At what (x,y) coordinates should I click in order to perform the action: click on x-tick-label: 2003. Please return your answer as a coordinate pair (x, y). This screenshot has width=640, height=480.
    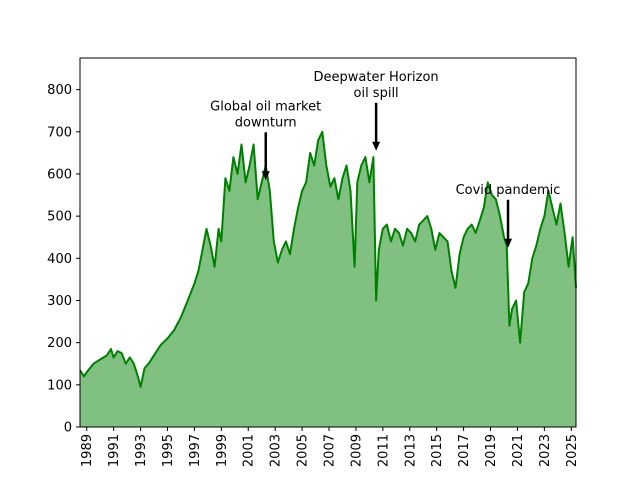
    Looking at the image, I should click on (276, 450).